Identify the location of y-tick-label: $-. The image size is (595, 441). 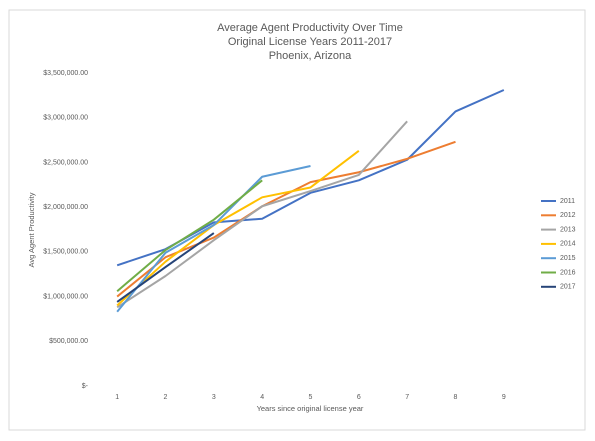
(85, 386).